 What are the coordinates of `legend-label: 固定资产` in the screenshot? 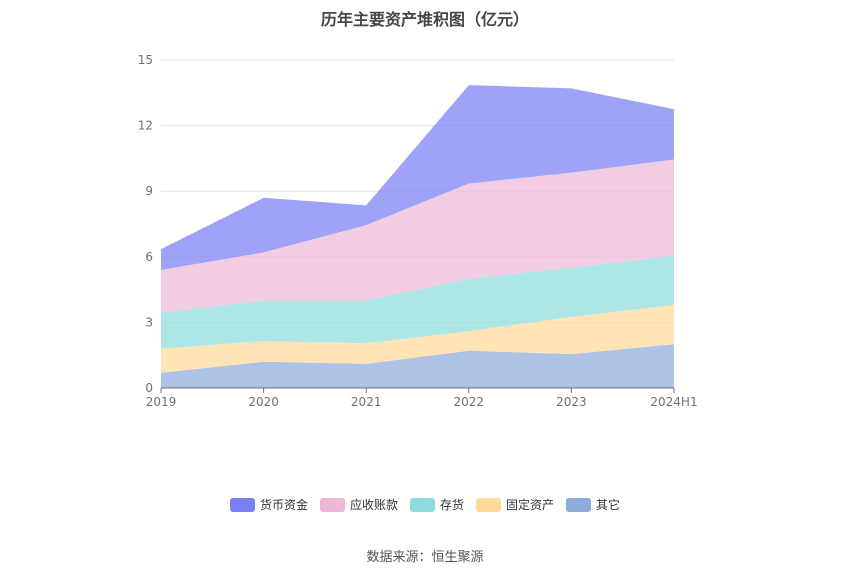 It's located at (530, 505).